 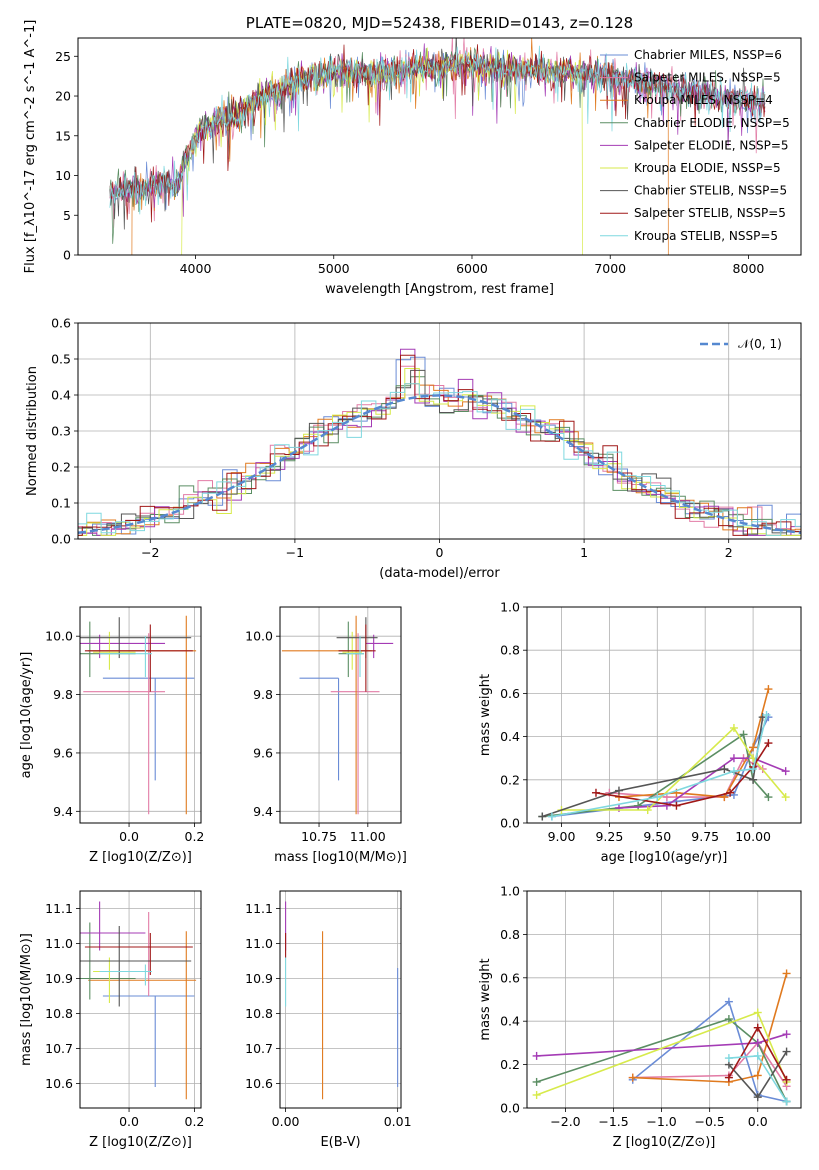 What do you see at coordinates (708, 55) in the screenshot?
I see `legend-entry: Chabrier MILES, NSSP=6` at bounding box center [708, 55].